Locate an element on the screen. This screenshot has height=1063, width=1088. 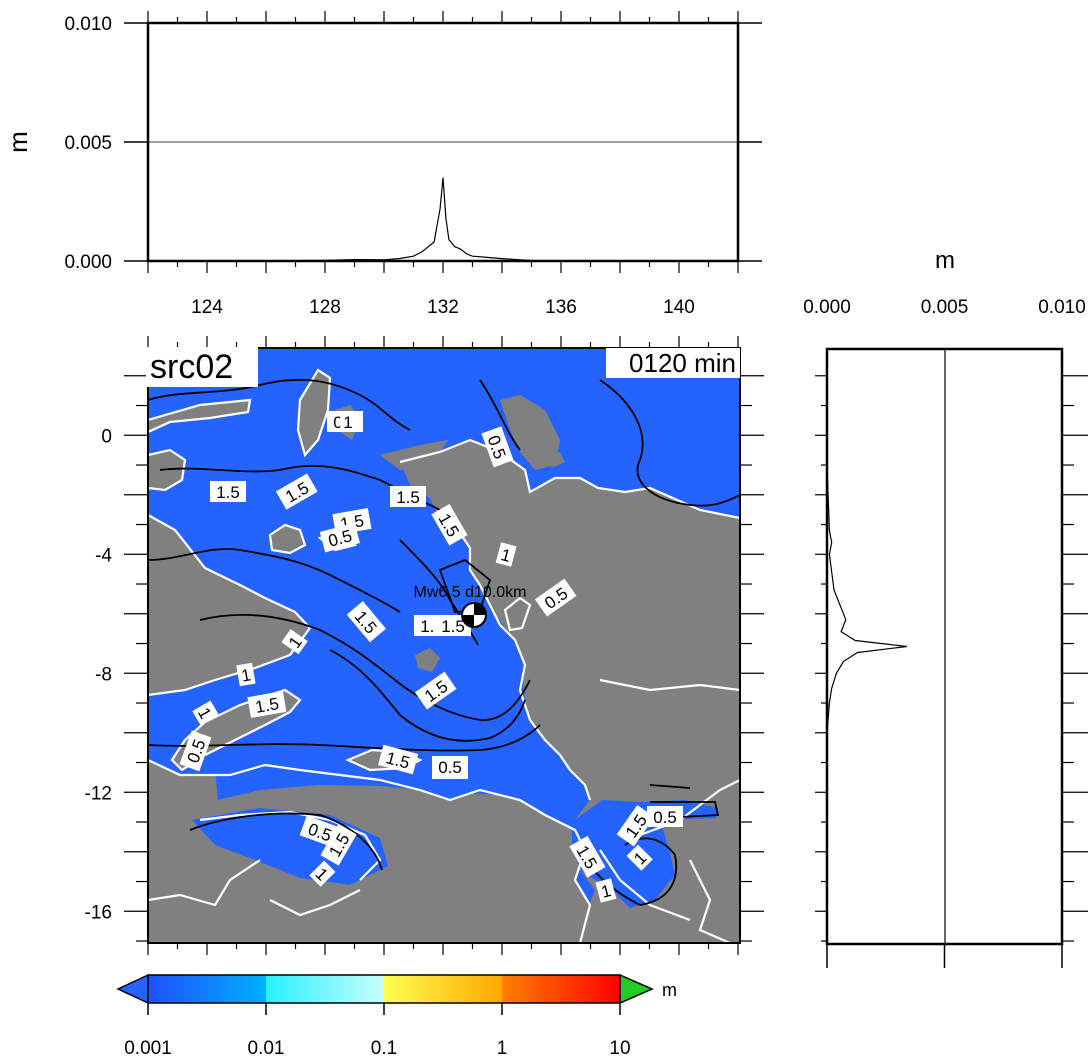
side-x-tick-label: 0.000 is located at coordinates (827, 307).